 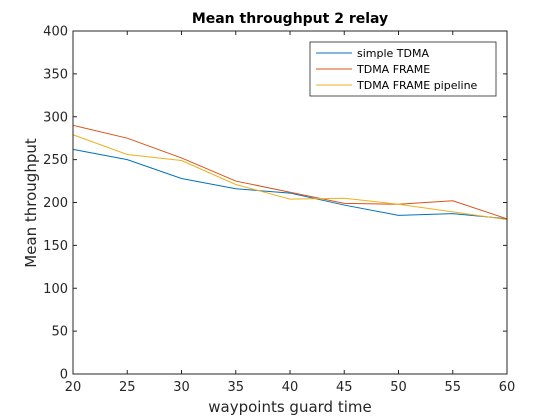 I want to click on x-tick-label: 60, so click(x=507, y=387).